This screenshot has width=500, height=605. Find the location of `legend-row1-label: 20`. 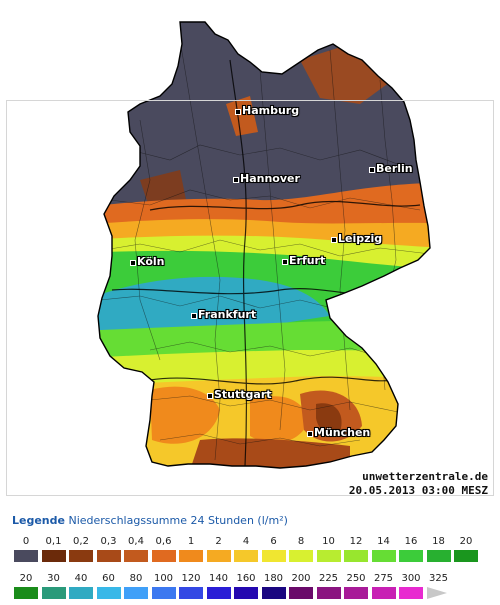

legend-row1-label: 20 is located at coordinates (466, 541).